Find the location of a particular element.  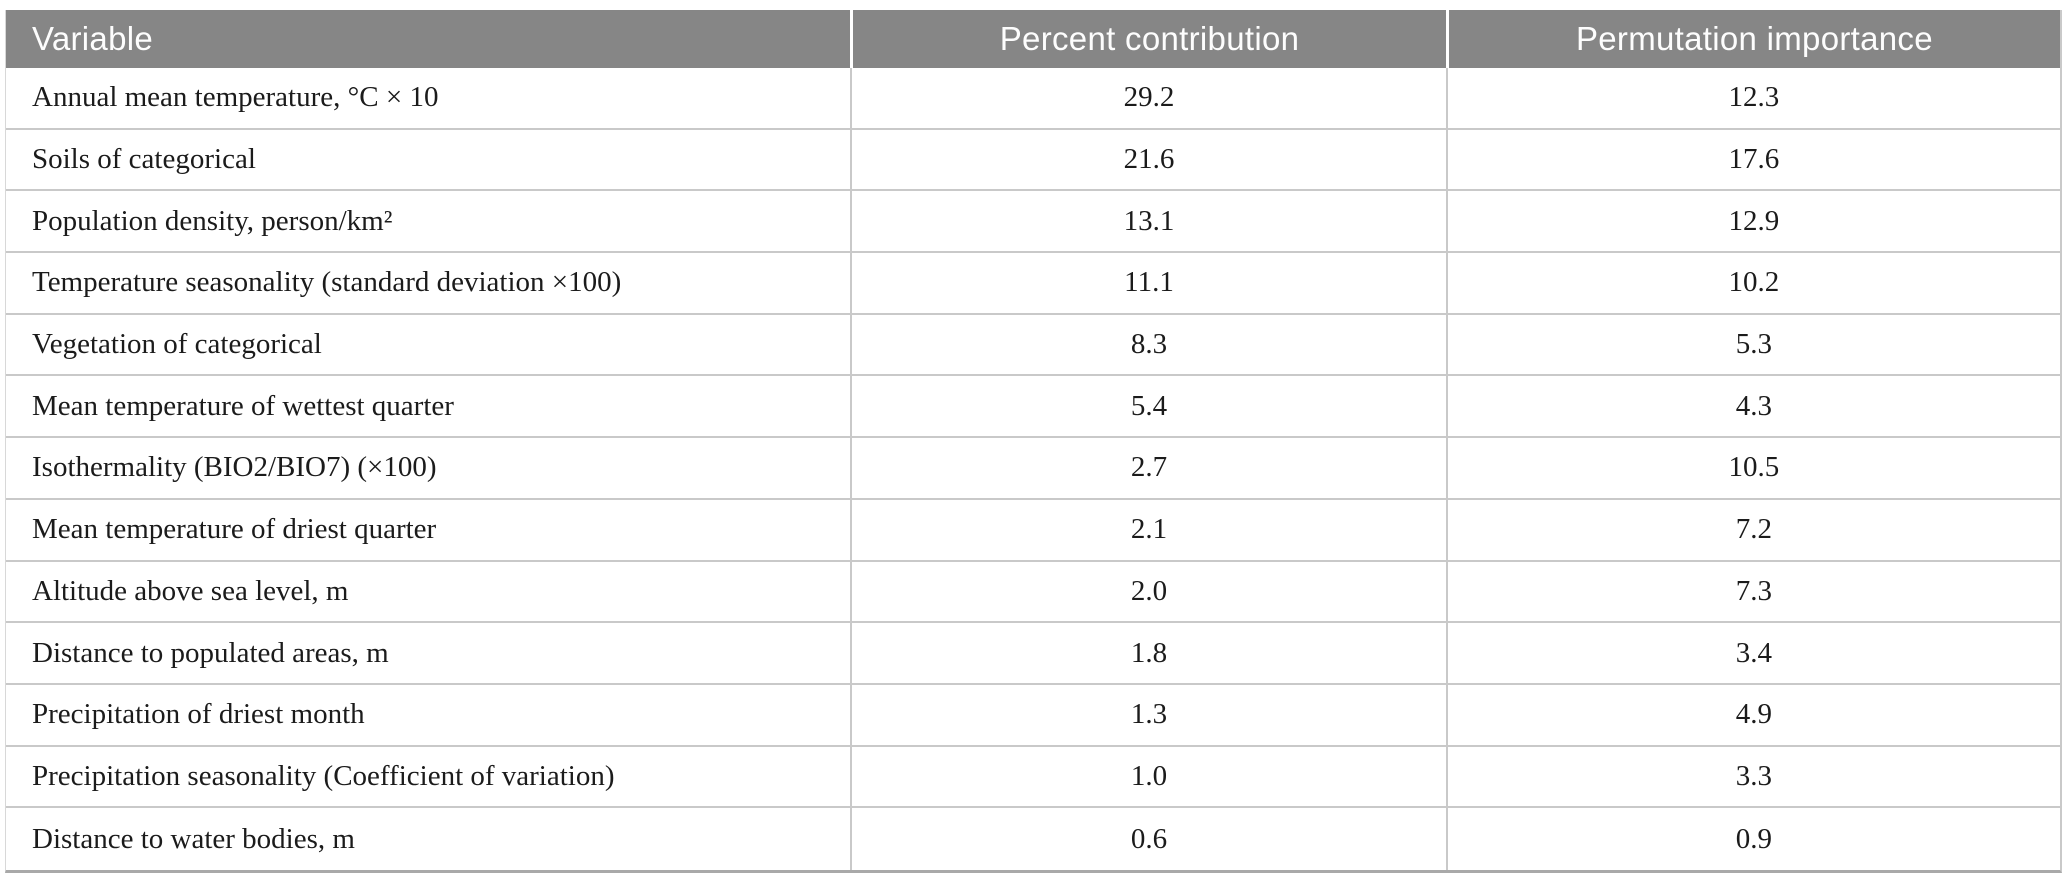

variable-cell: Distance to water bodies, m is located at coordinates (193, 838).